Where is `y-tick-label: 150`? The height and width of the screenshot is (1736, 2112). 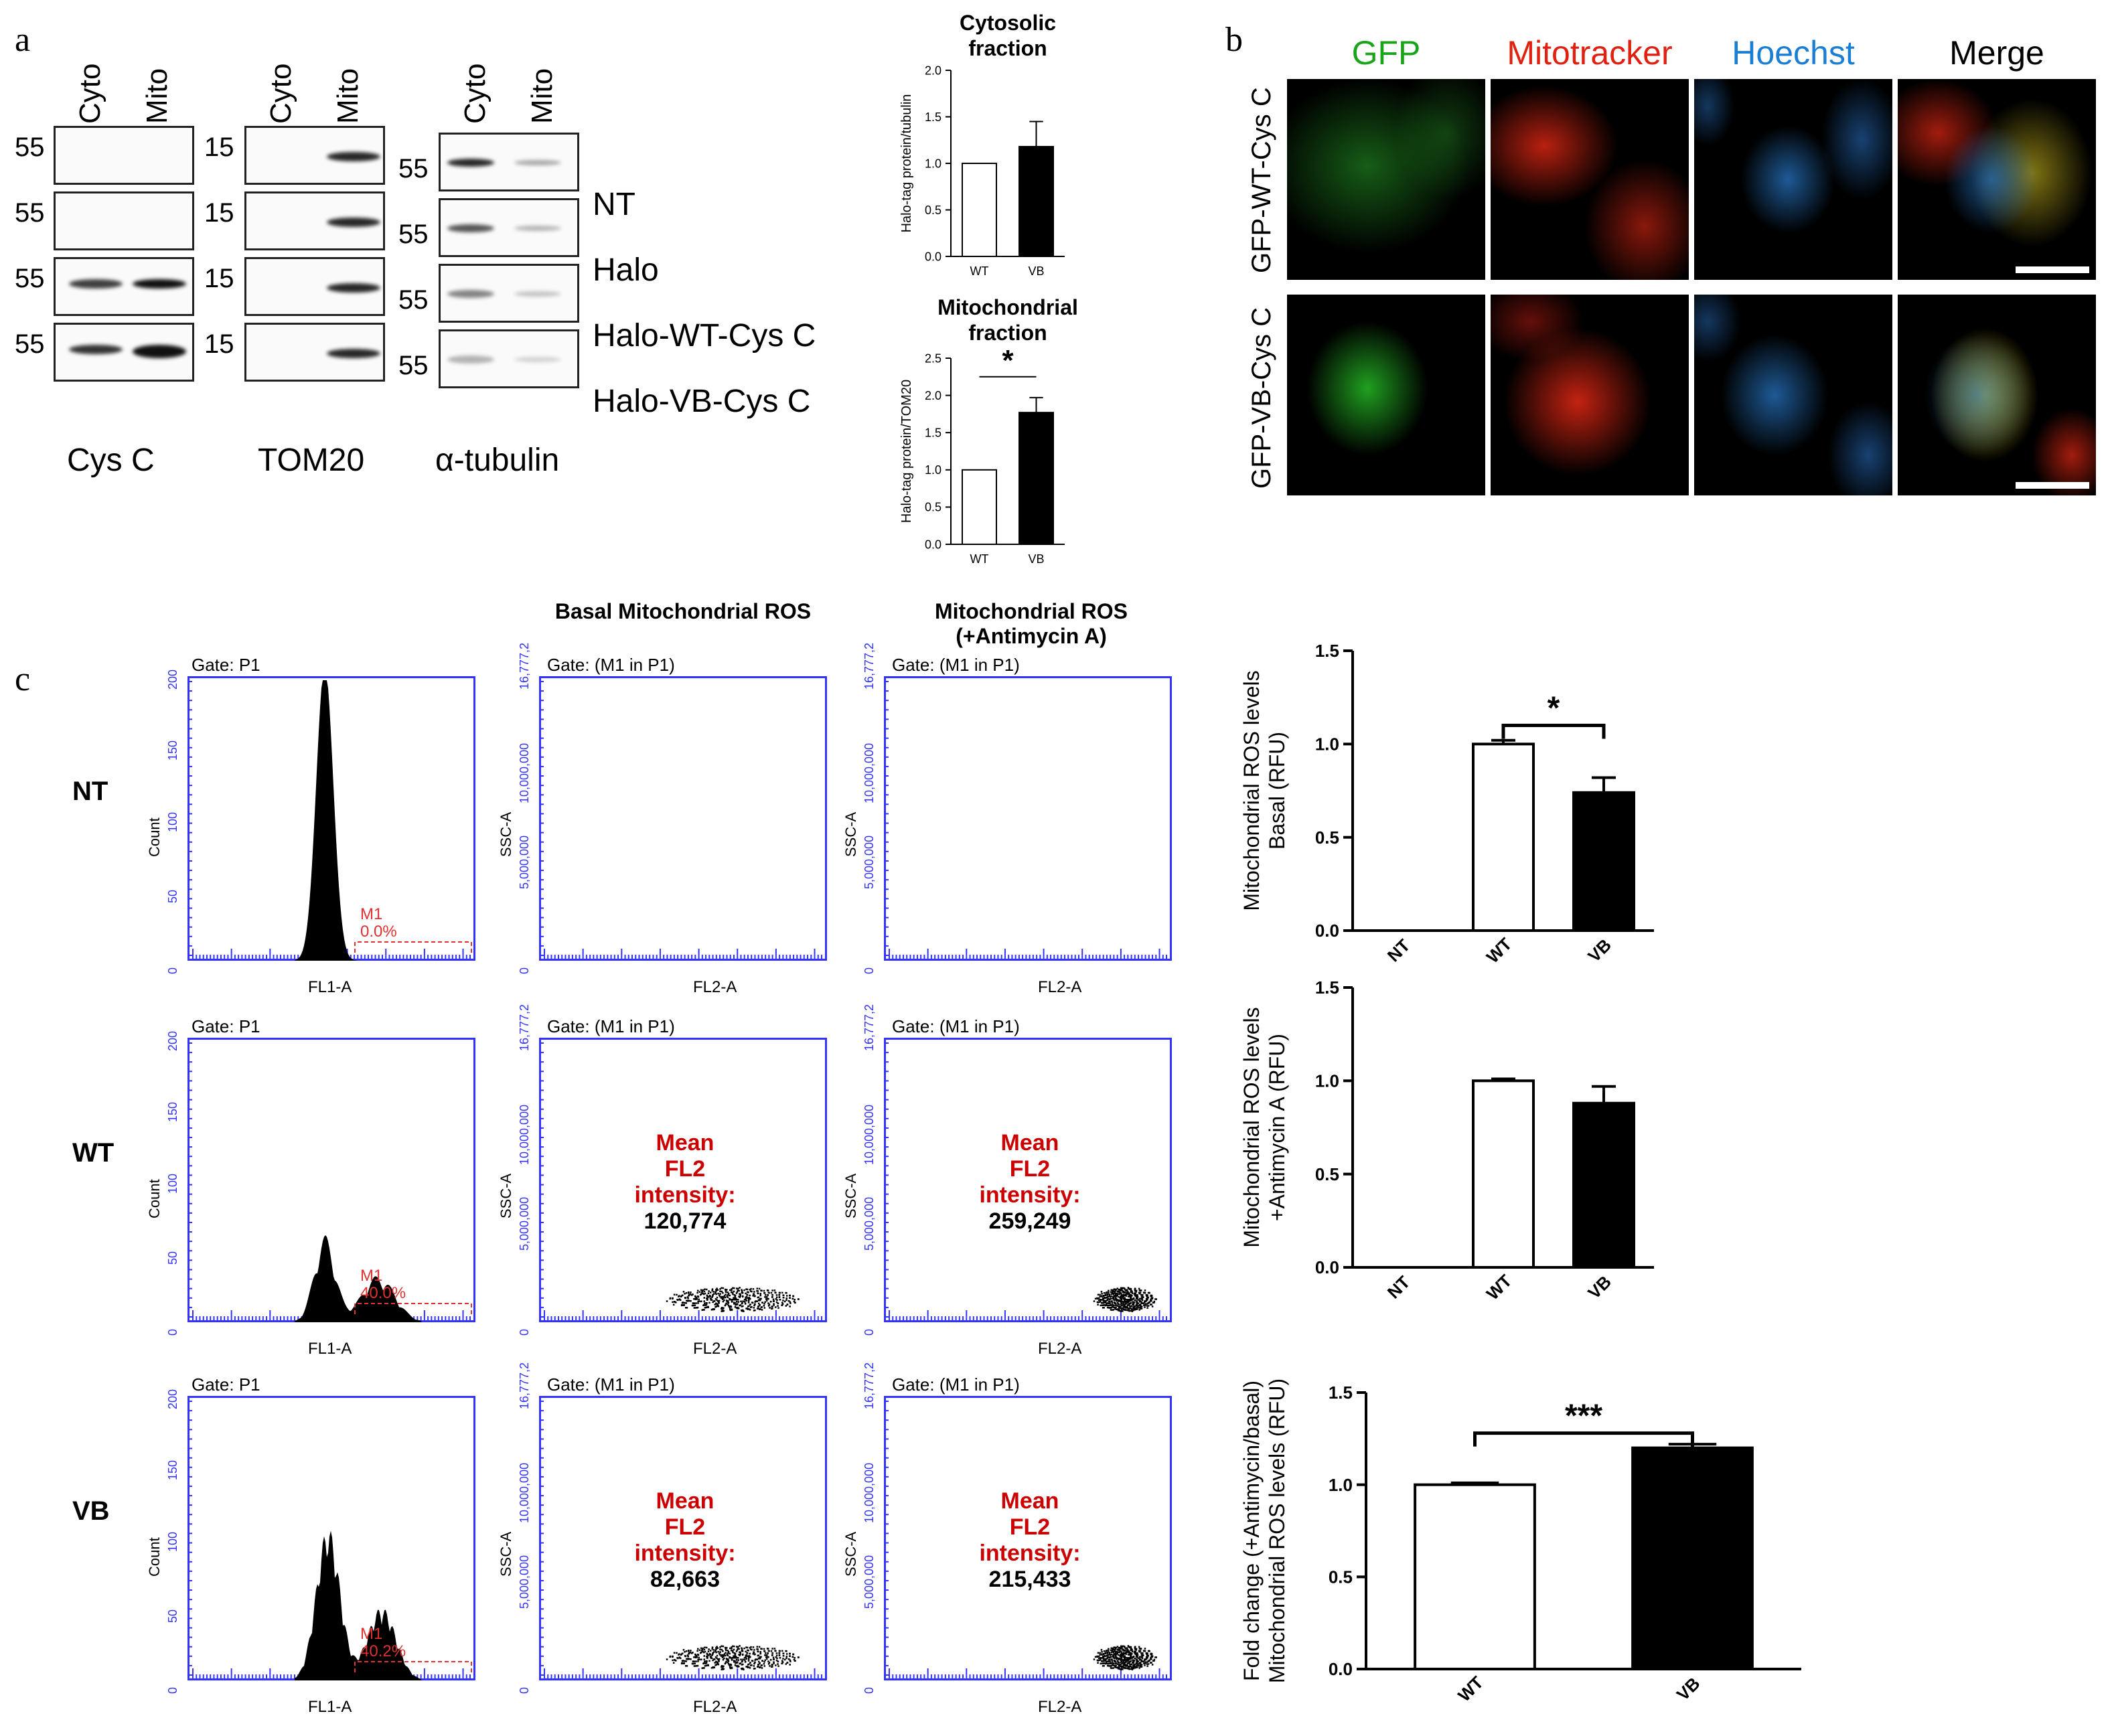 y-tick-label: 150 is located at coordinates (173, 1112).